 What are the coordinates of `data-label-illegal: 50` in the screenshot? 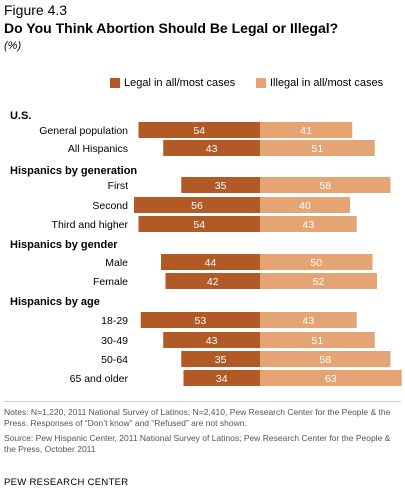 It's located at (316, 263).